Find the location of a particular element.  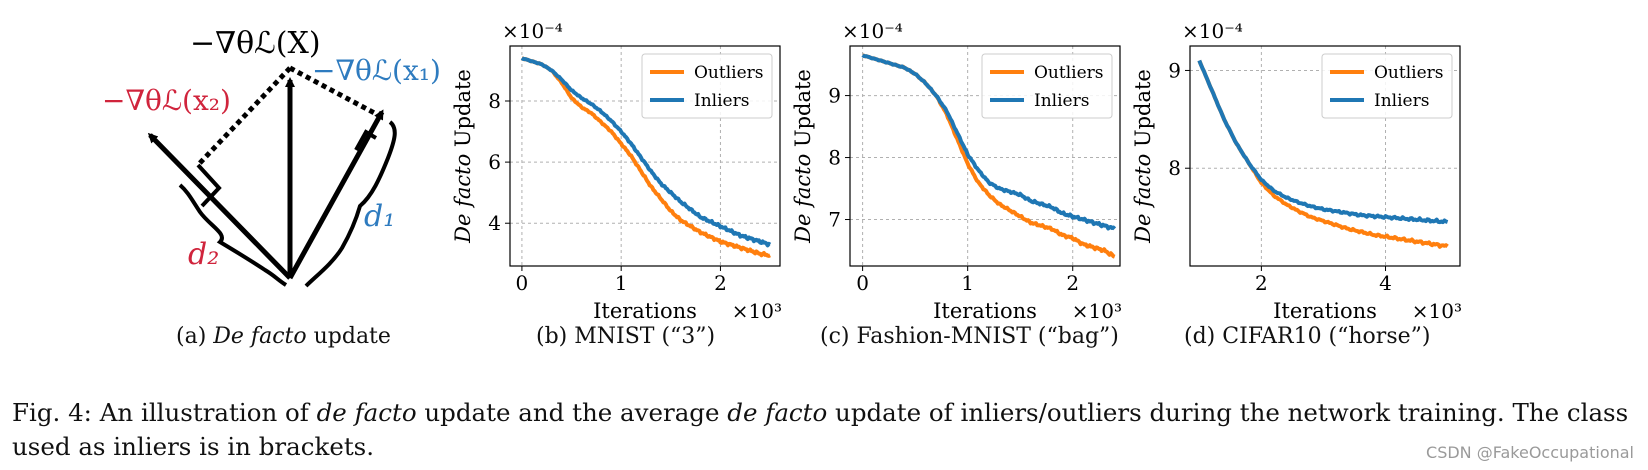

subcaption-c: (c) Fashion-MNIST (“bag”) is located at coordinates (969, 336).